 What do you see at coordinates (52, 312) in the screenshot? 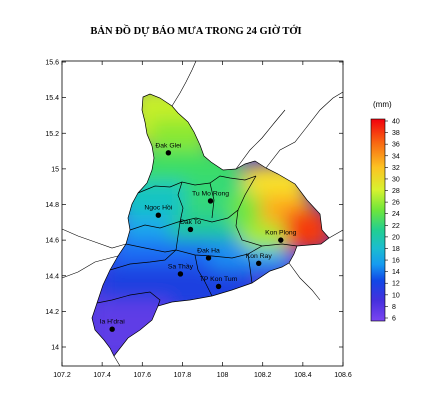
I see `y-tick-label: 14.2` at bounding box center [52, 312].